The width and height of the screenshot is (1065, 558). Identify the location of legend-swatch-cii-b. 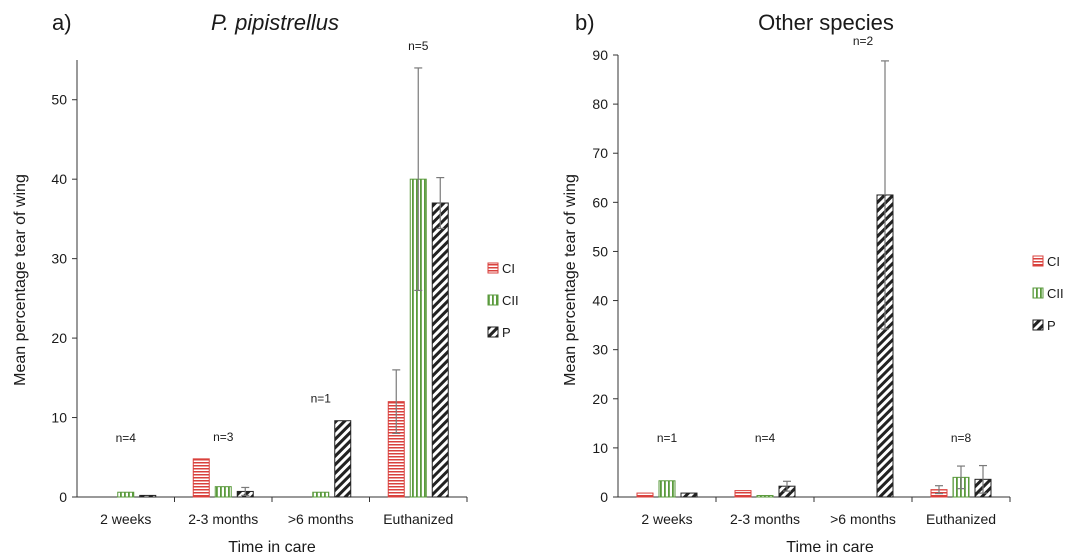
(1038, 293).